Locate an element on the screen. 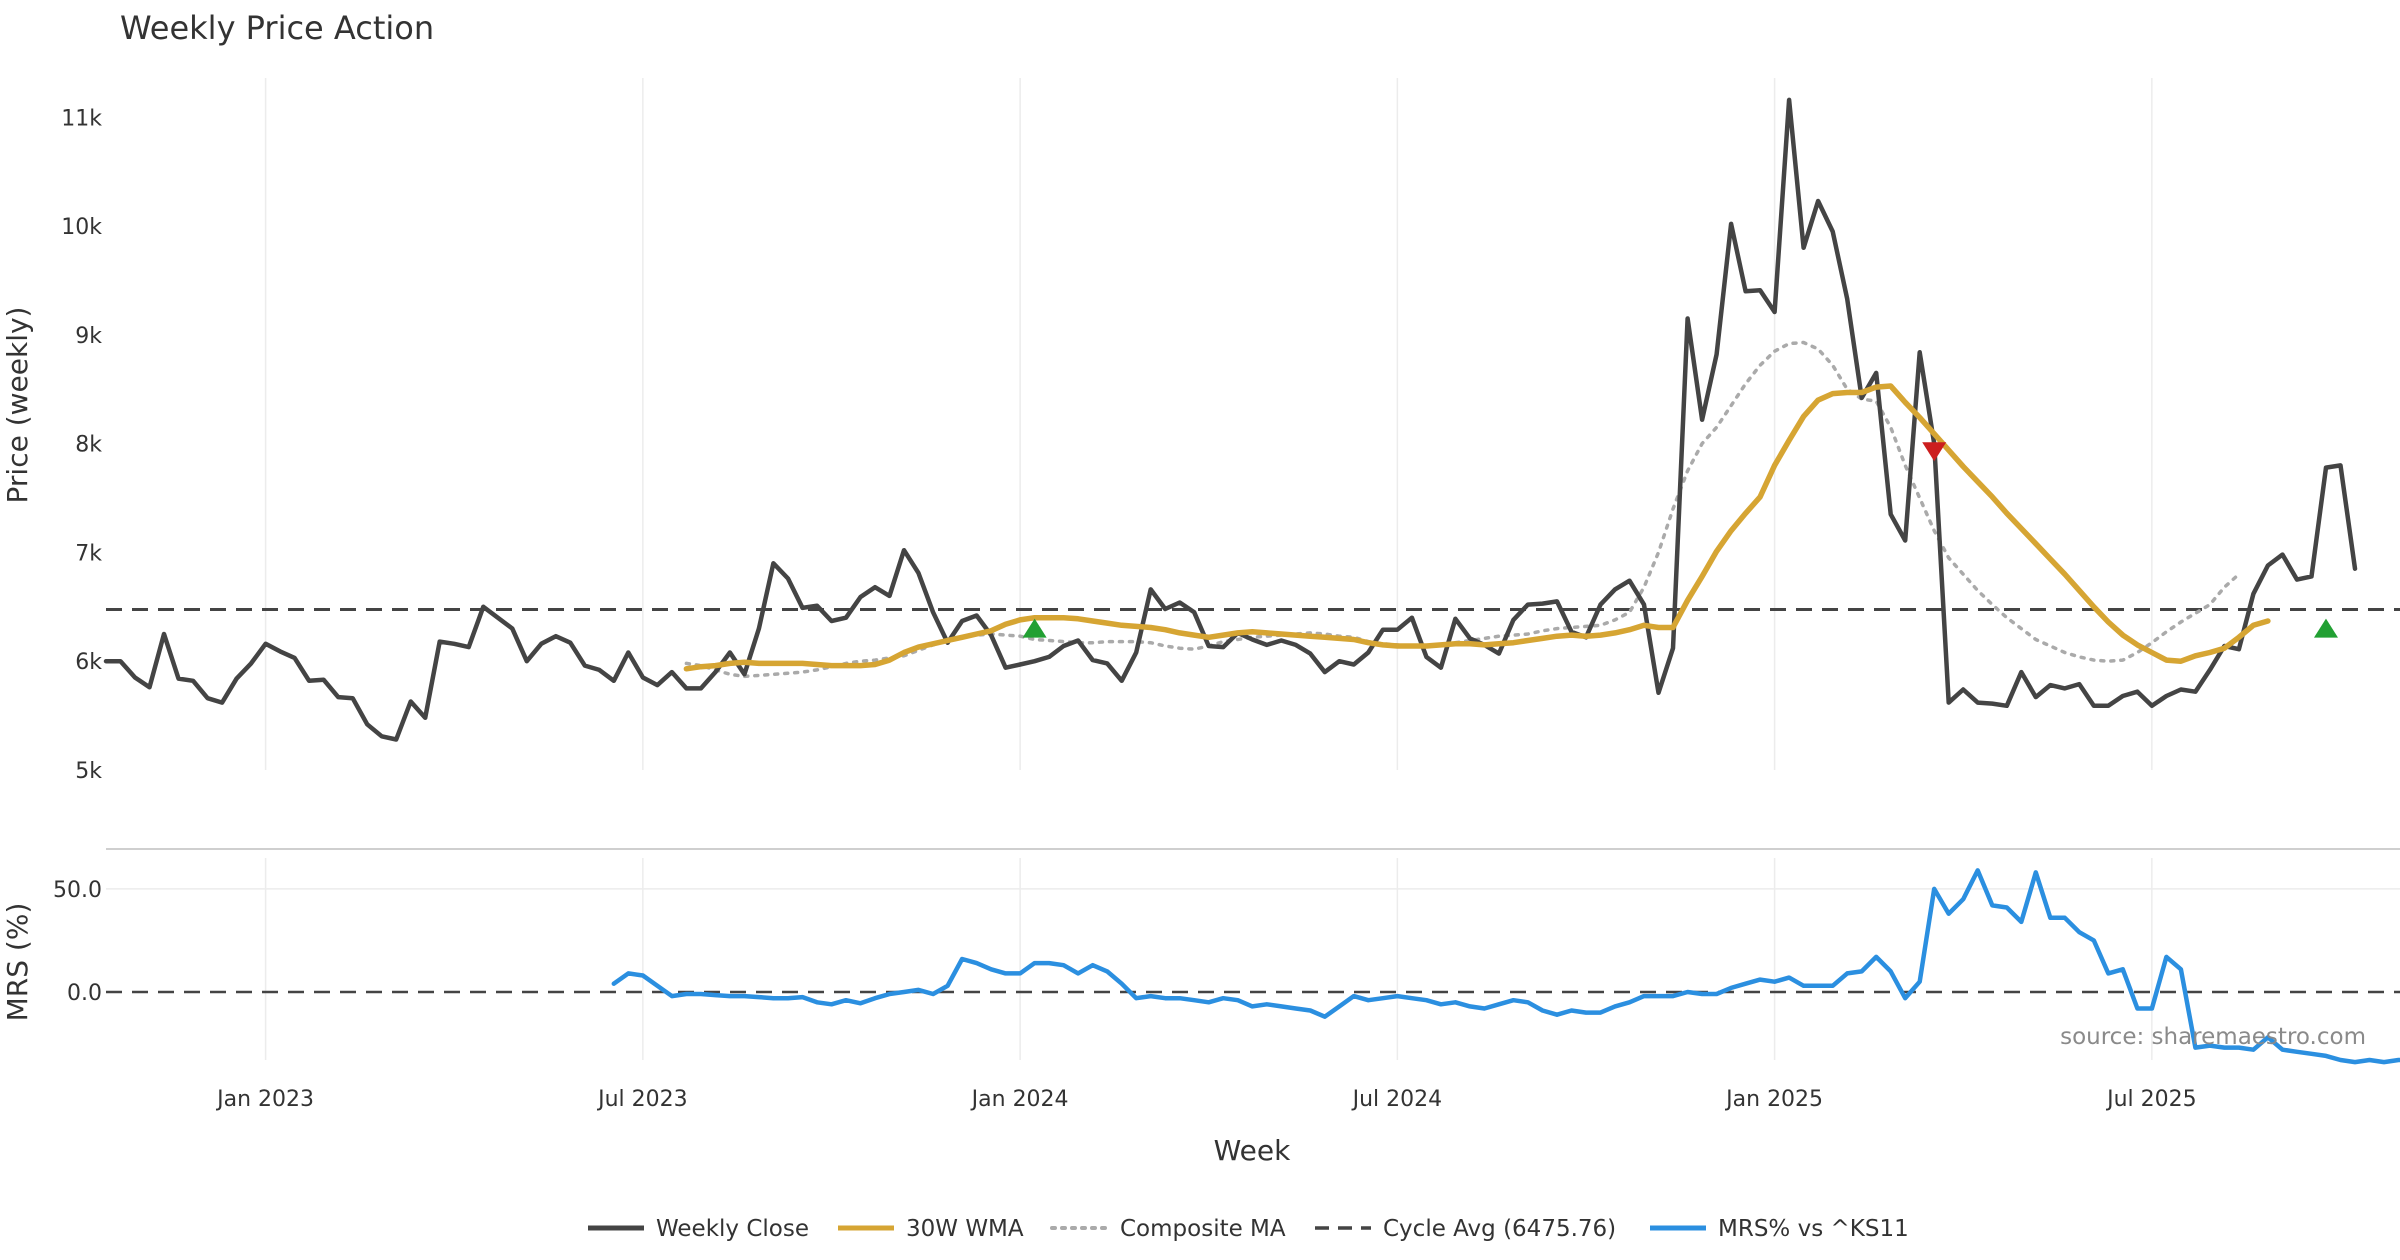 This screenshot has height=1260, width=2400. legend-item: 30W WMA is located at coordinates (931, 1229).